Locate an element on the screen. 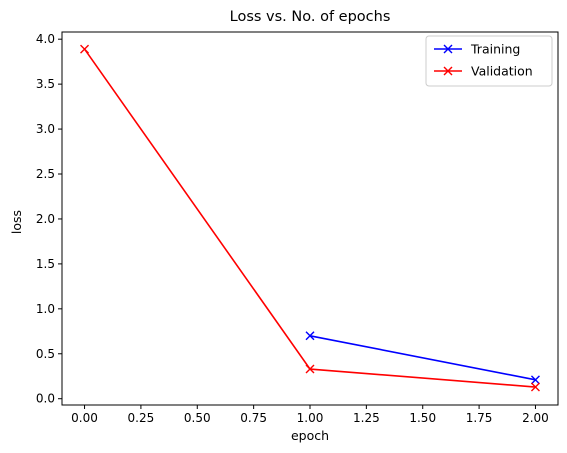  x-tick-label: 1.50 is located at coordinates (422, 418).